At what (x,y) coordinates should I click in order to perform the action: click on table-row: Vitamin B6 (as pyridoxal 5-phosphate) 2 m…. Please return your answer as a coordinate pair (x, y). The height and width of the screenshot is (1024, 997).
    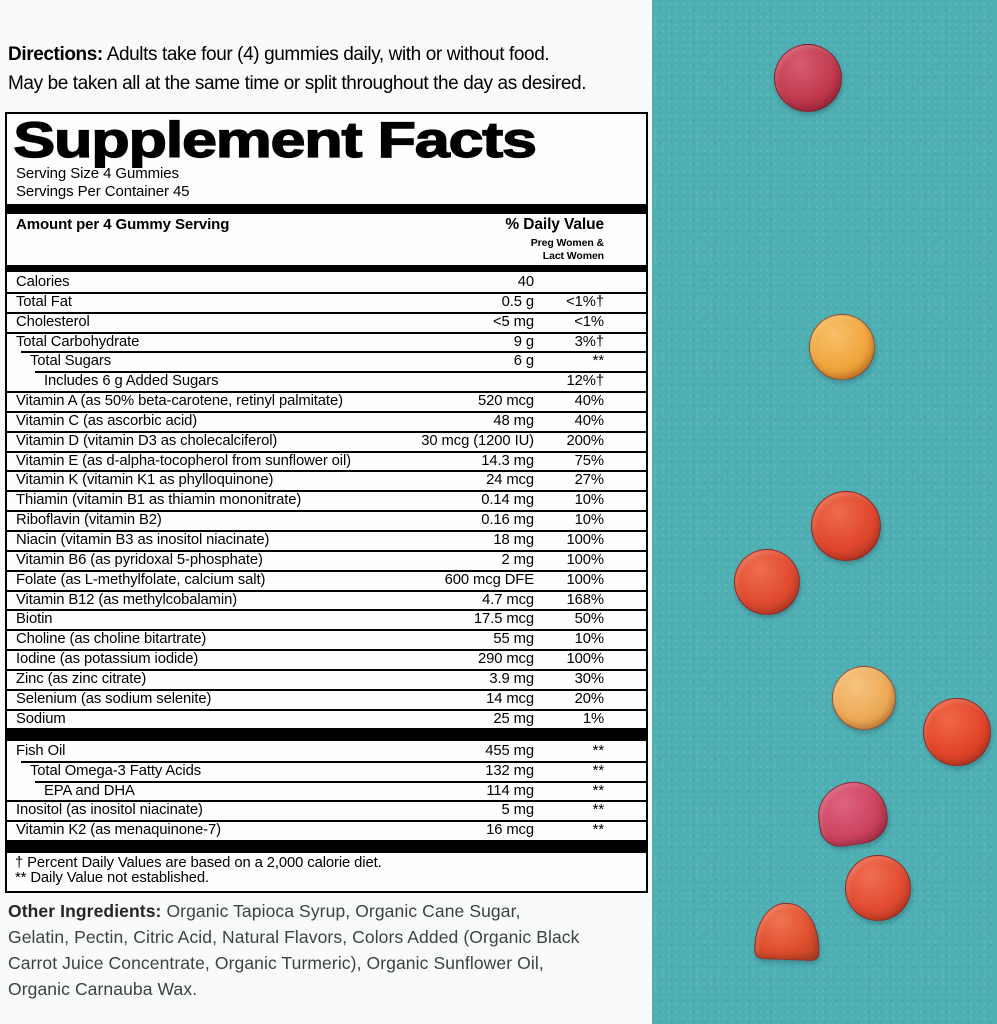
    Looking at the image, I should click on (326, 559).